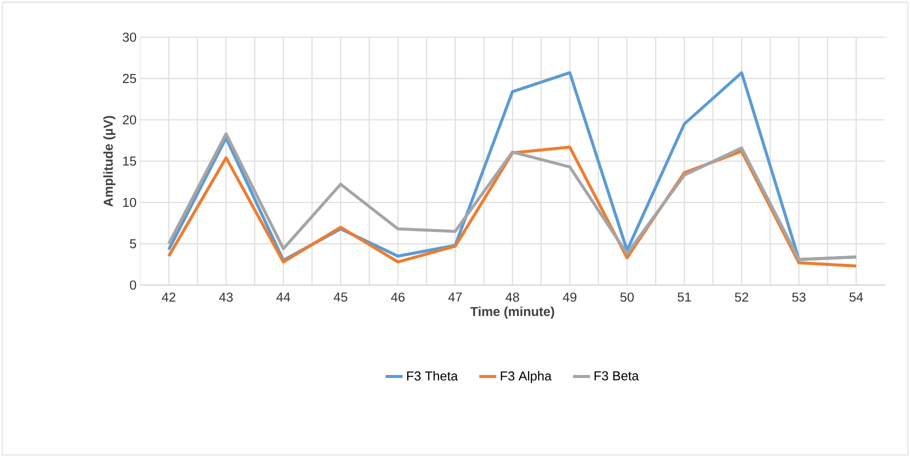  Describe the element at coordinates (169, 297) in the screenshot. I see `x-tick-label: 42` at that location.